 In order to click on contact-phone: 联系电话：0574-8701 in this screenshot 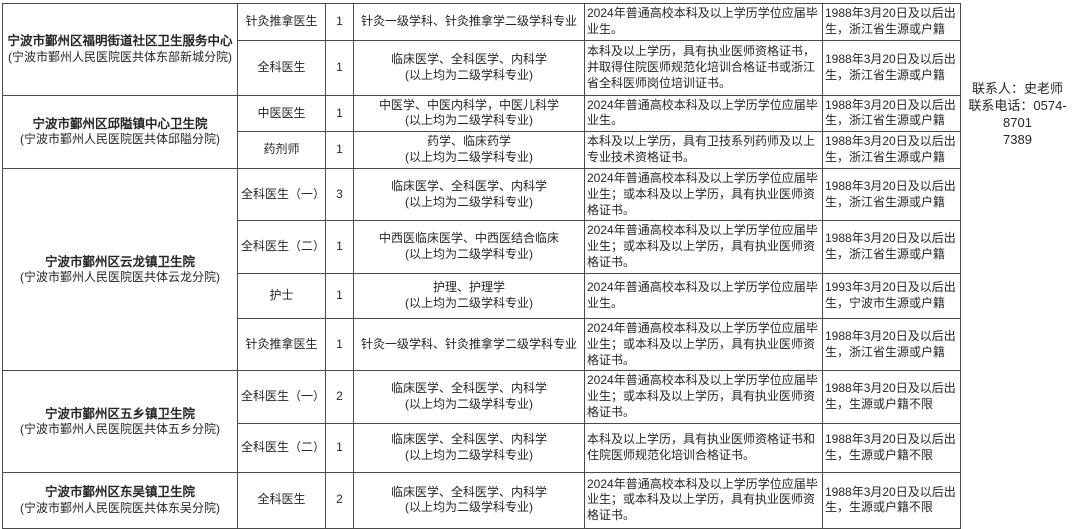, I will do `click(1017, 114)`.